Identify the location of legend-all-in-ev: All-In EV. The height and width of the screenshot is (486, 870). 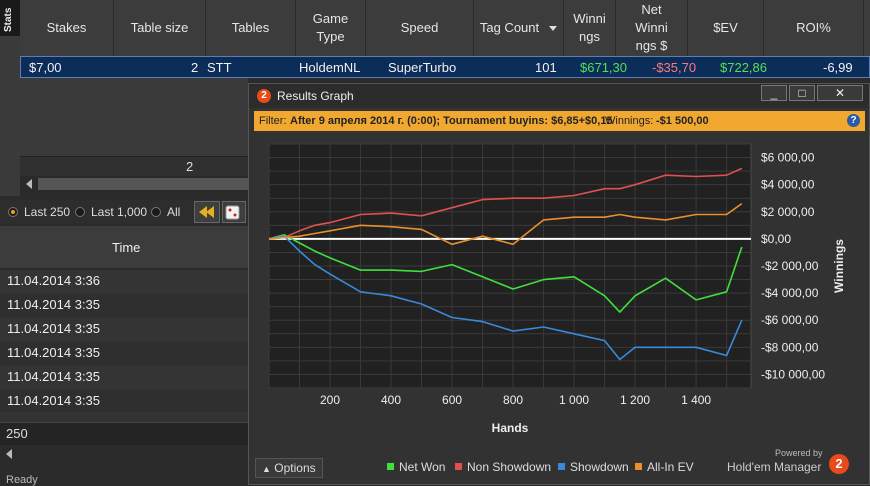
(664, 467).